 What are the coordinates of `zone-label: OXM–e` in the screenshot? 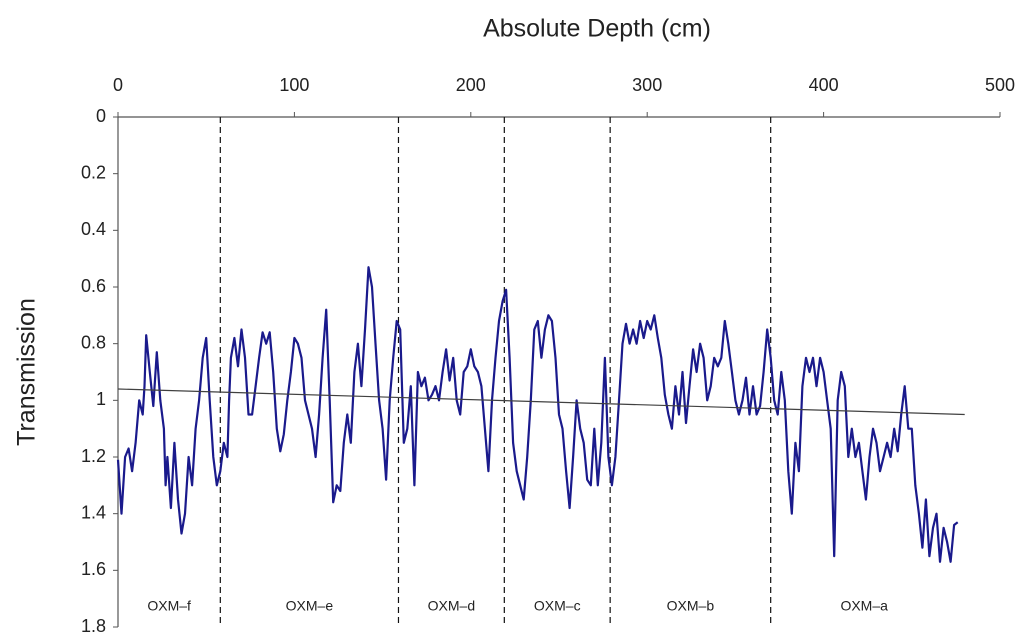 It's located at (310, 606).